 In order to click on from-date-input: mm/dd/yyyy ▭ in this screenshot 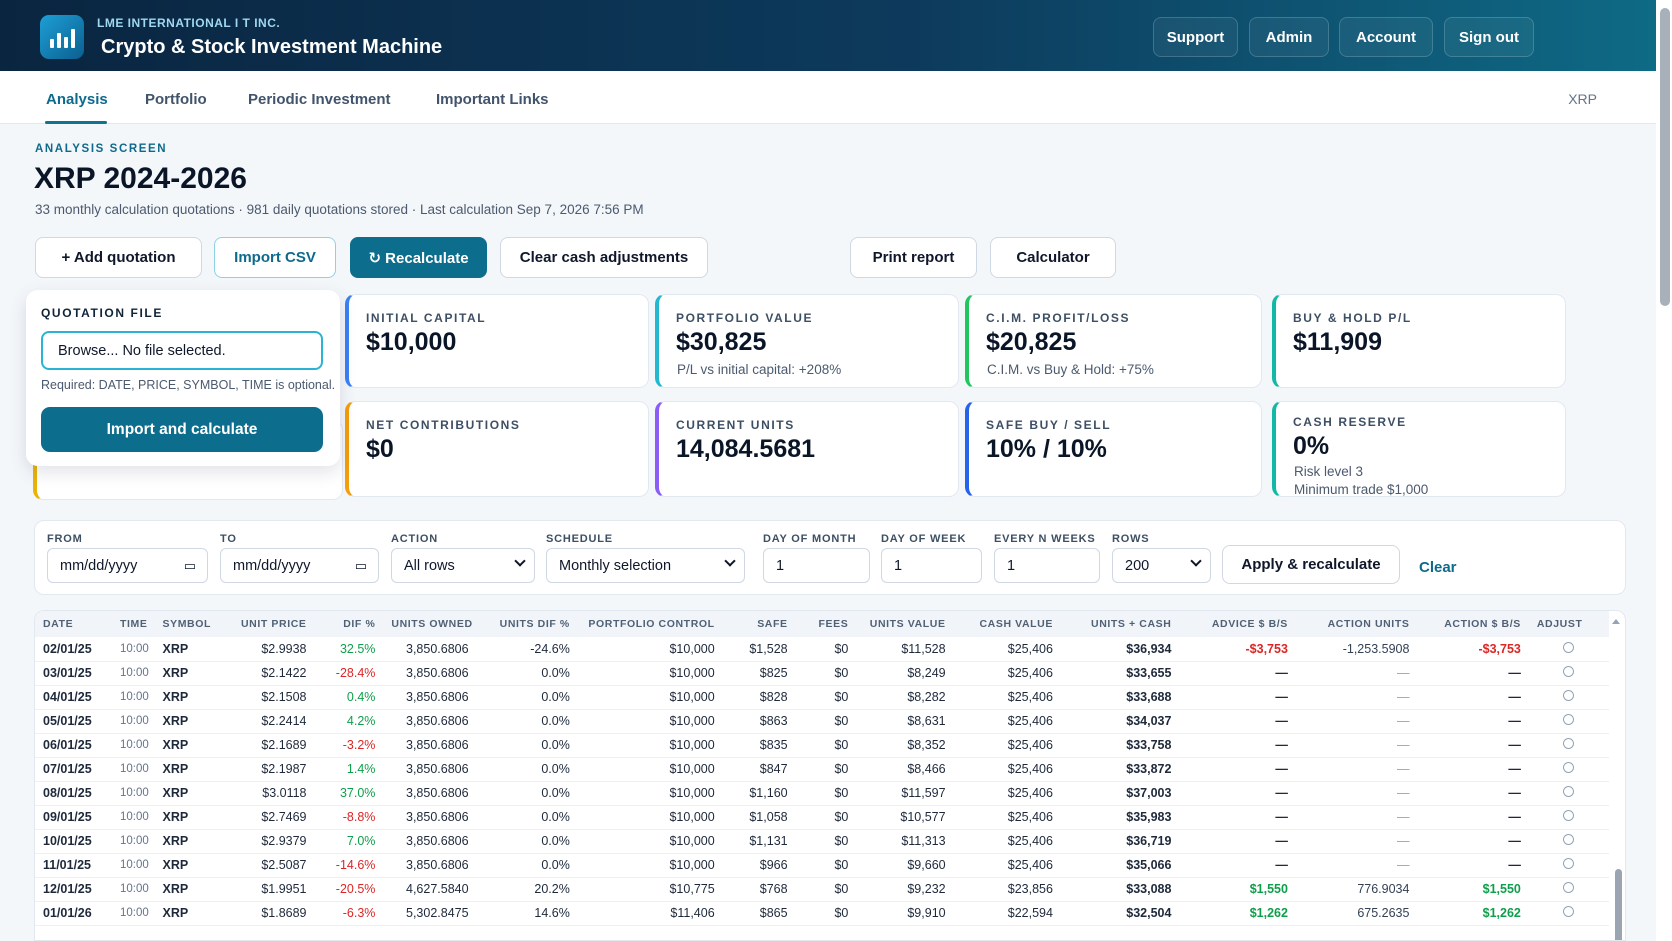, I will do `click(127, 565)`.